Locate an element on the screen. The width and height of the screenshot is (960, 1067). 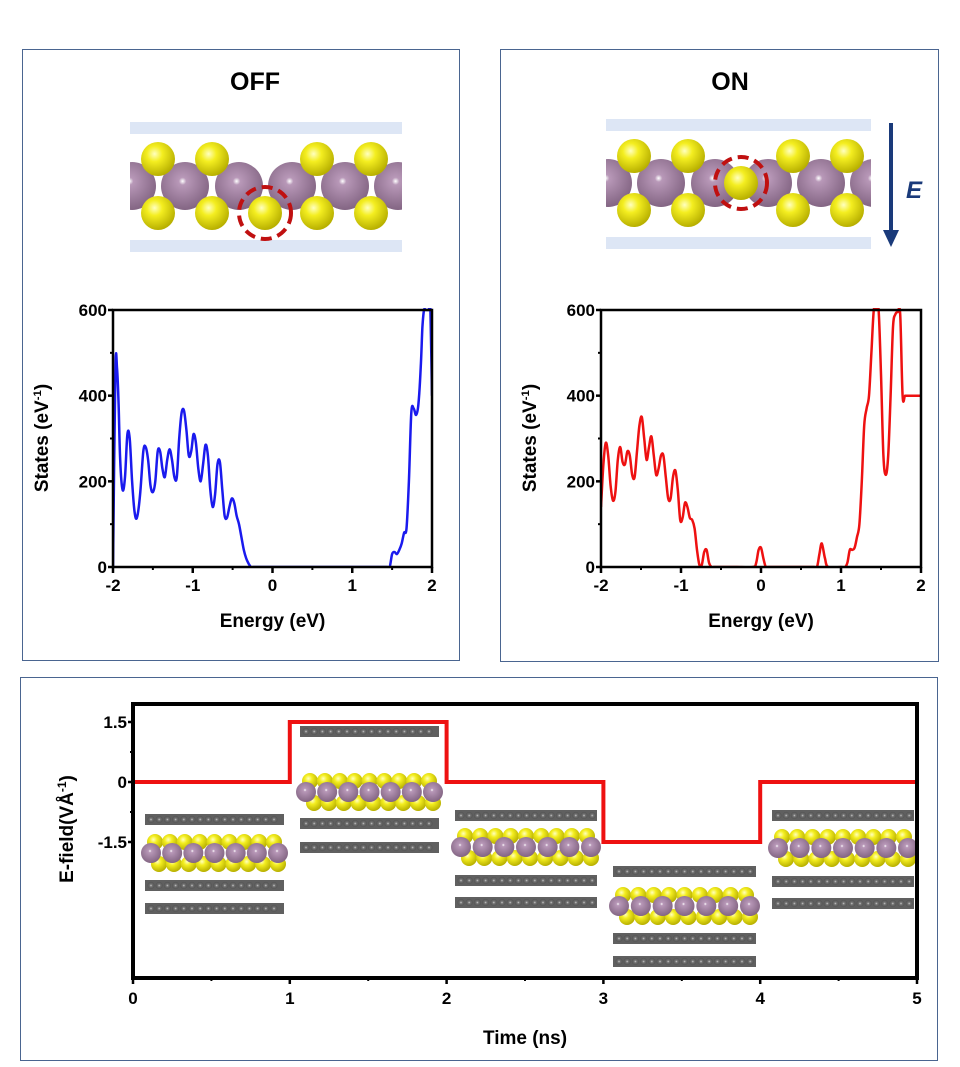
y-axis-label-superscript: -1 is located at coordinates (526, 395).